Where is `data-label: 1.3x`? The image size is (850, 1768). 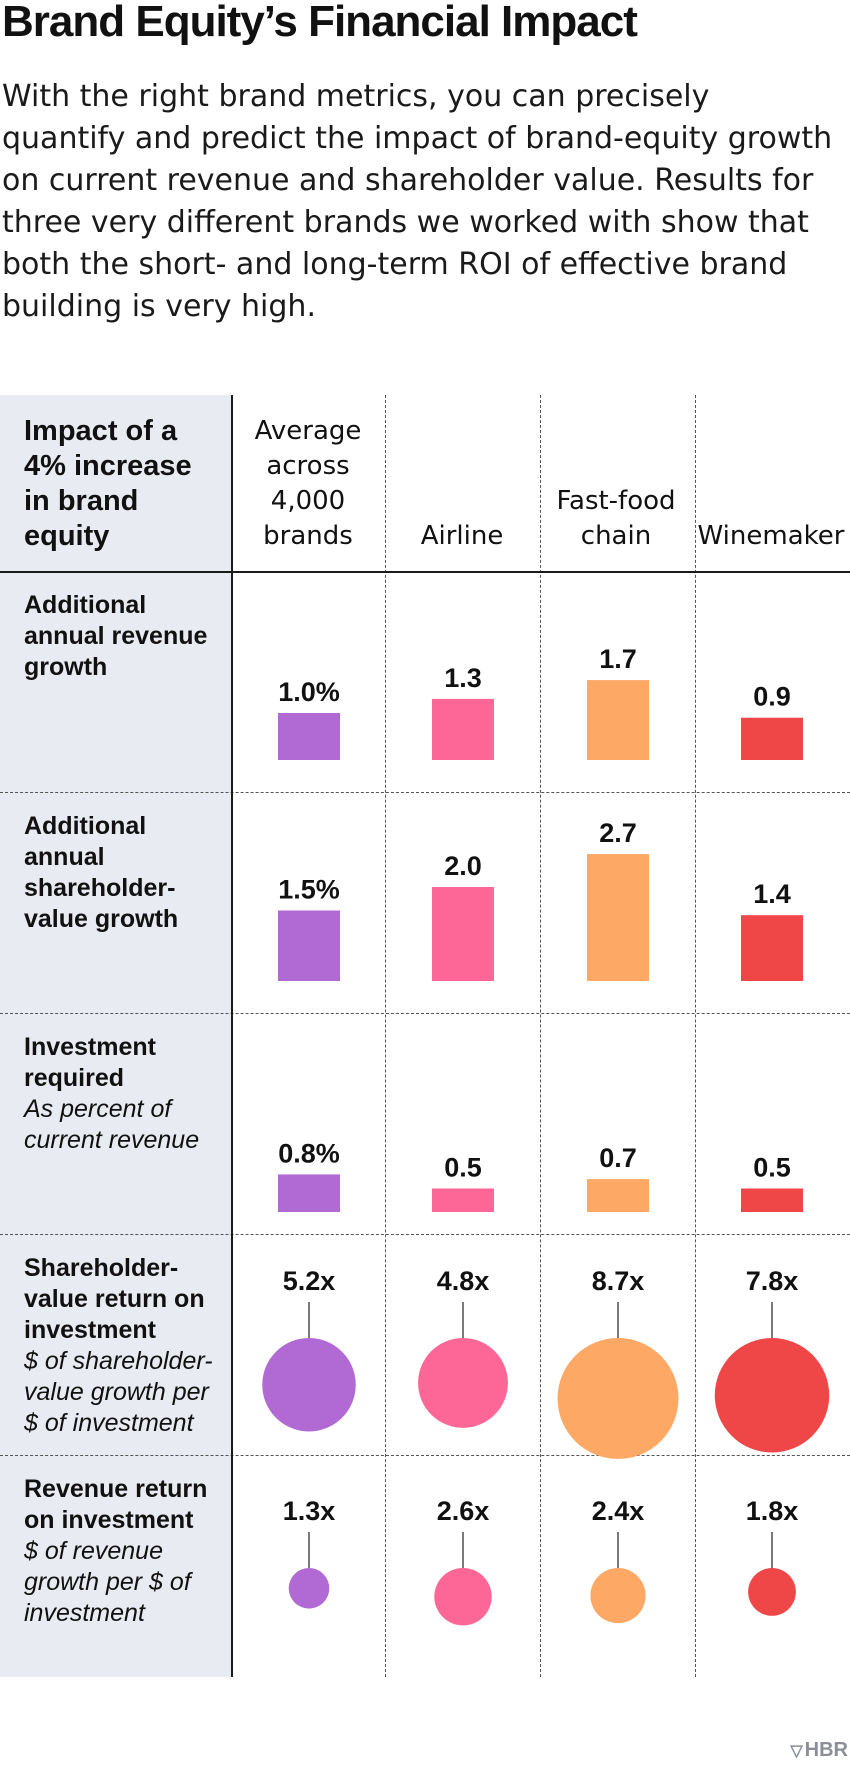 data-label: 1.3x is located at coordinates (309, 1511).